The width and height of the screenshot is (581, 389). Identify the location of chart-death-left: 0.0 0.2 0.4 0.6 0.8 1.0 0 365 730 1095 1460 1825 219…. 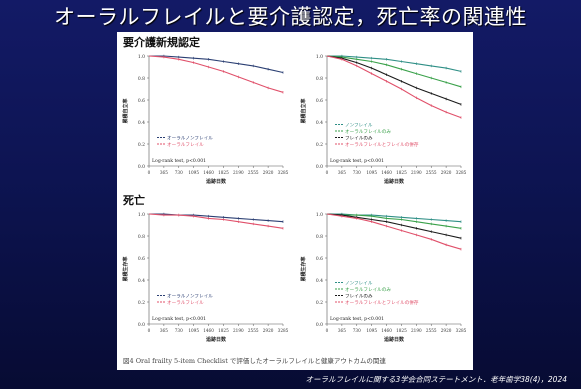
(205, 277).